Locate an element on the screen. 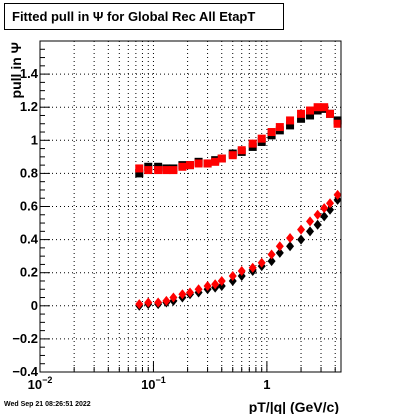 The width and height of the screenshot is (400, 414). y-tick-label: 1 is located at coordinates (34, 139).